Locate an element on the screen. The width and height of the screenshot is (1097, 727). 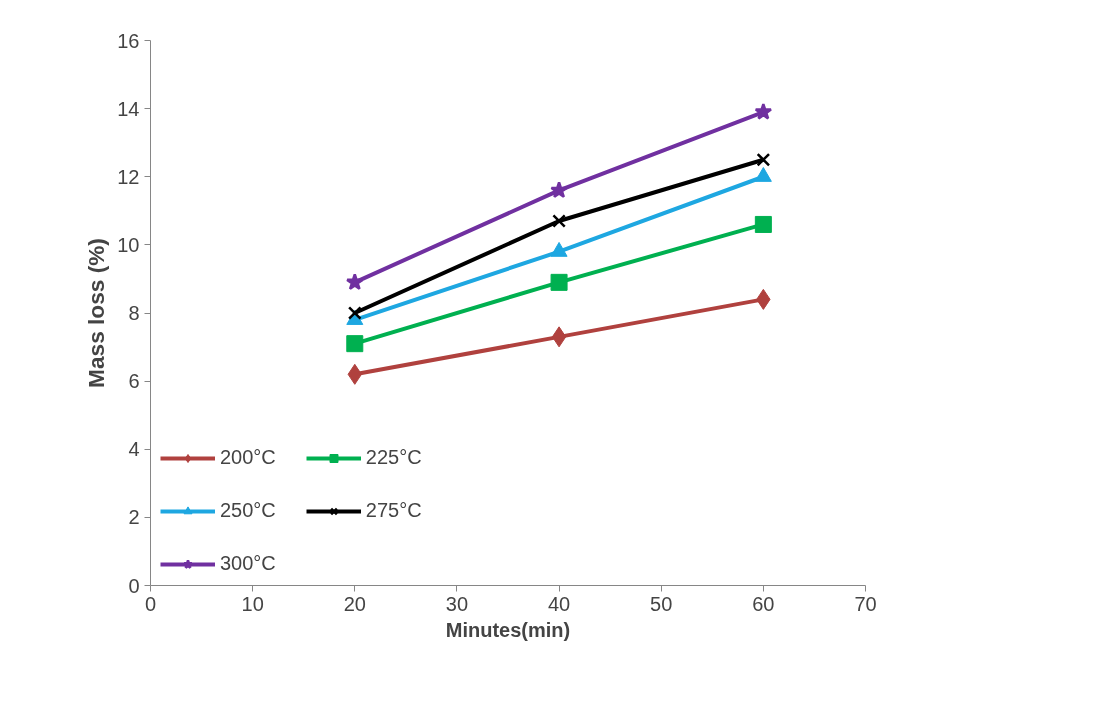
x-tick-label: 70 is located at coordinates (865, 603).